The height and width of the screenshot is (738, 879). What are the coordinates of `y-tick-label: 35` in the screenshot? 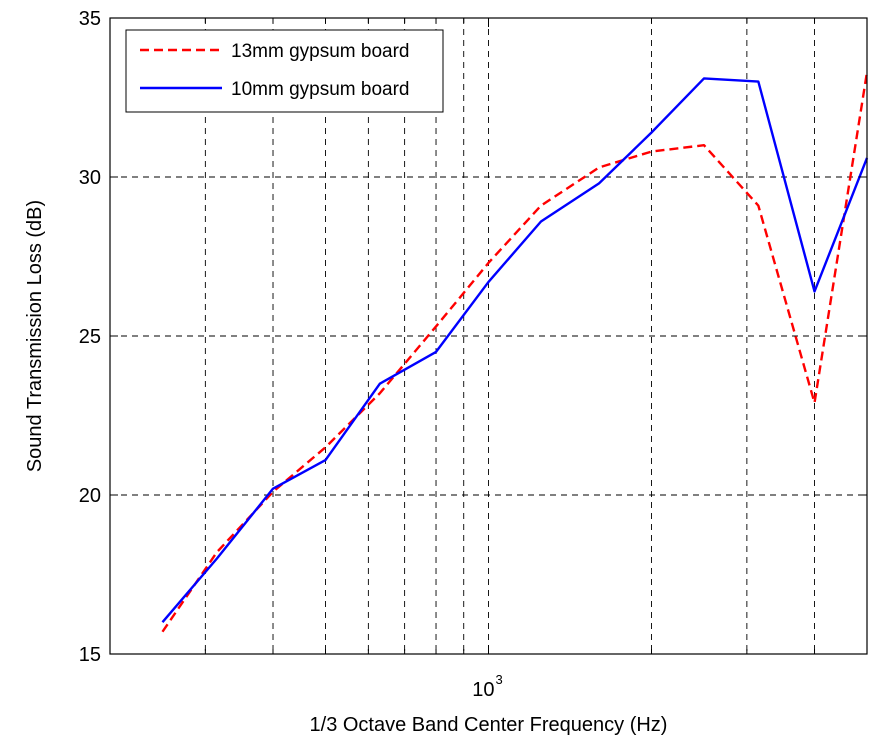 It's located at (90, 19).